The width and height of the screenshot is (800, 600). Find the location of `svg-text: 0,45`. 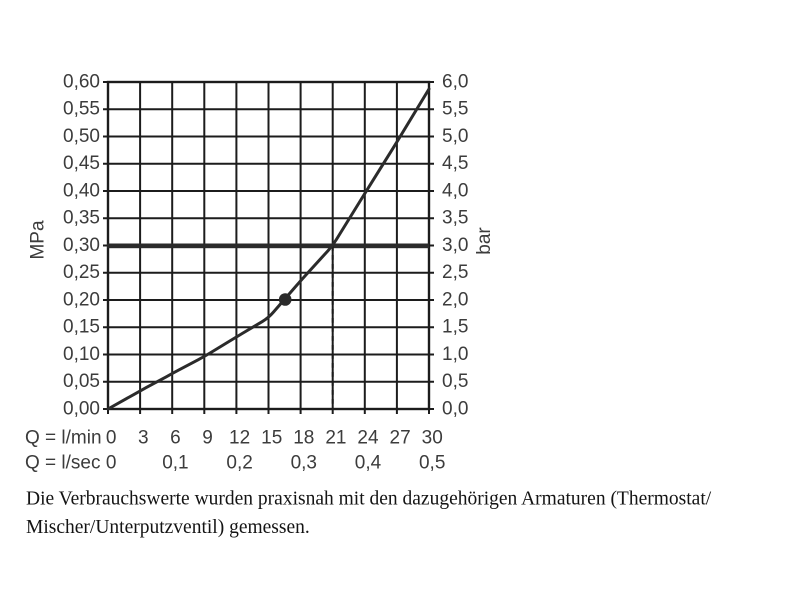

svg-text: 0,45 is located at coordinates (81, 163).